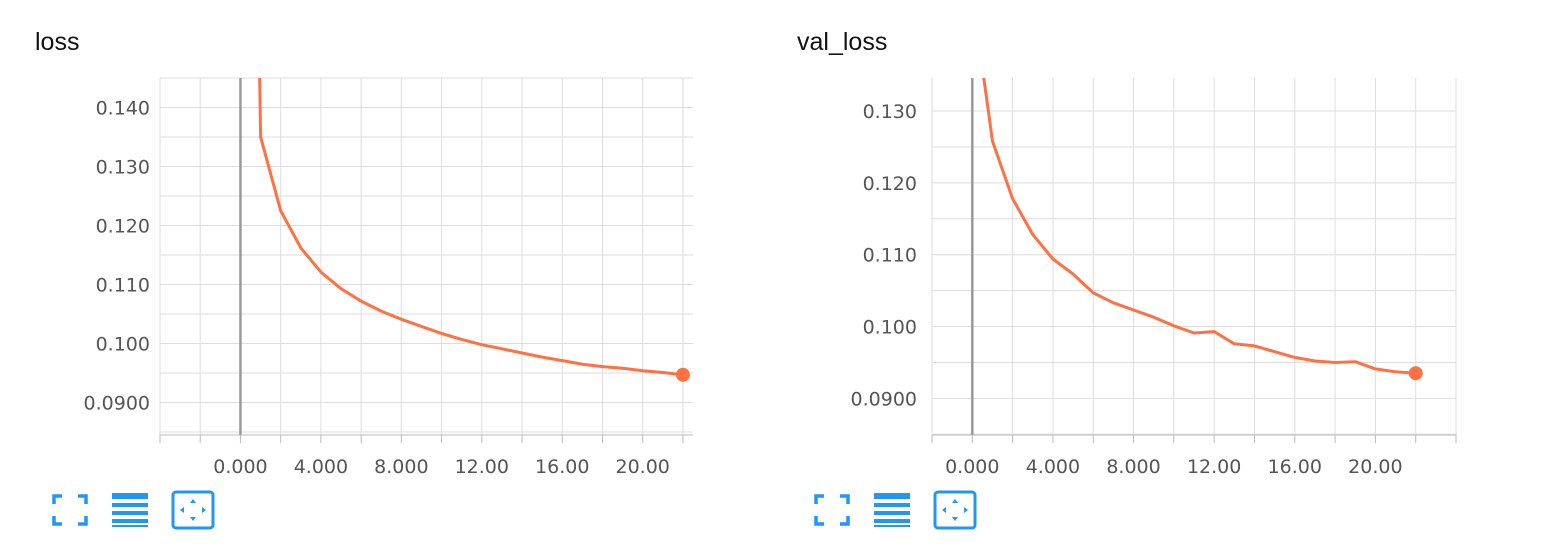  Describe the element at coordinates (842, 42) in the screenshot. I see `chart-title: val_loss` at that location.